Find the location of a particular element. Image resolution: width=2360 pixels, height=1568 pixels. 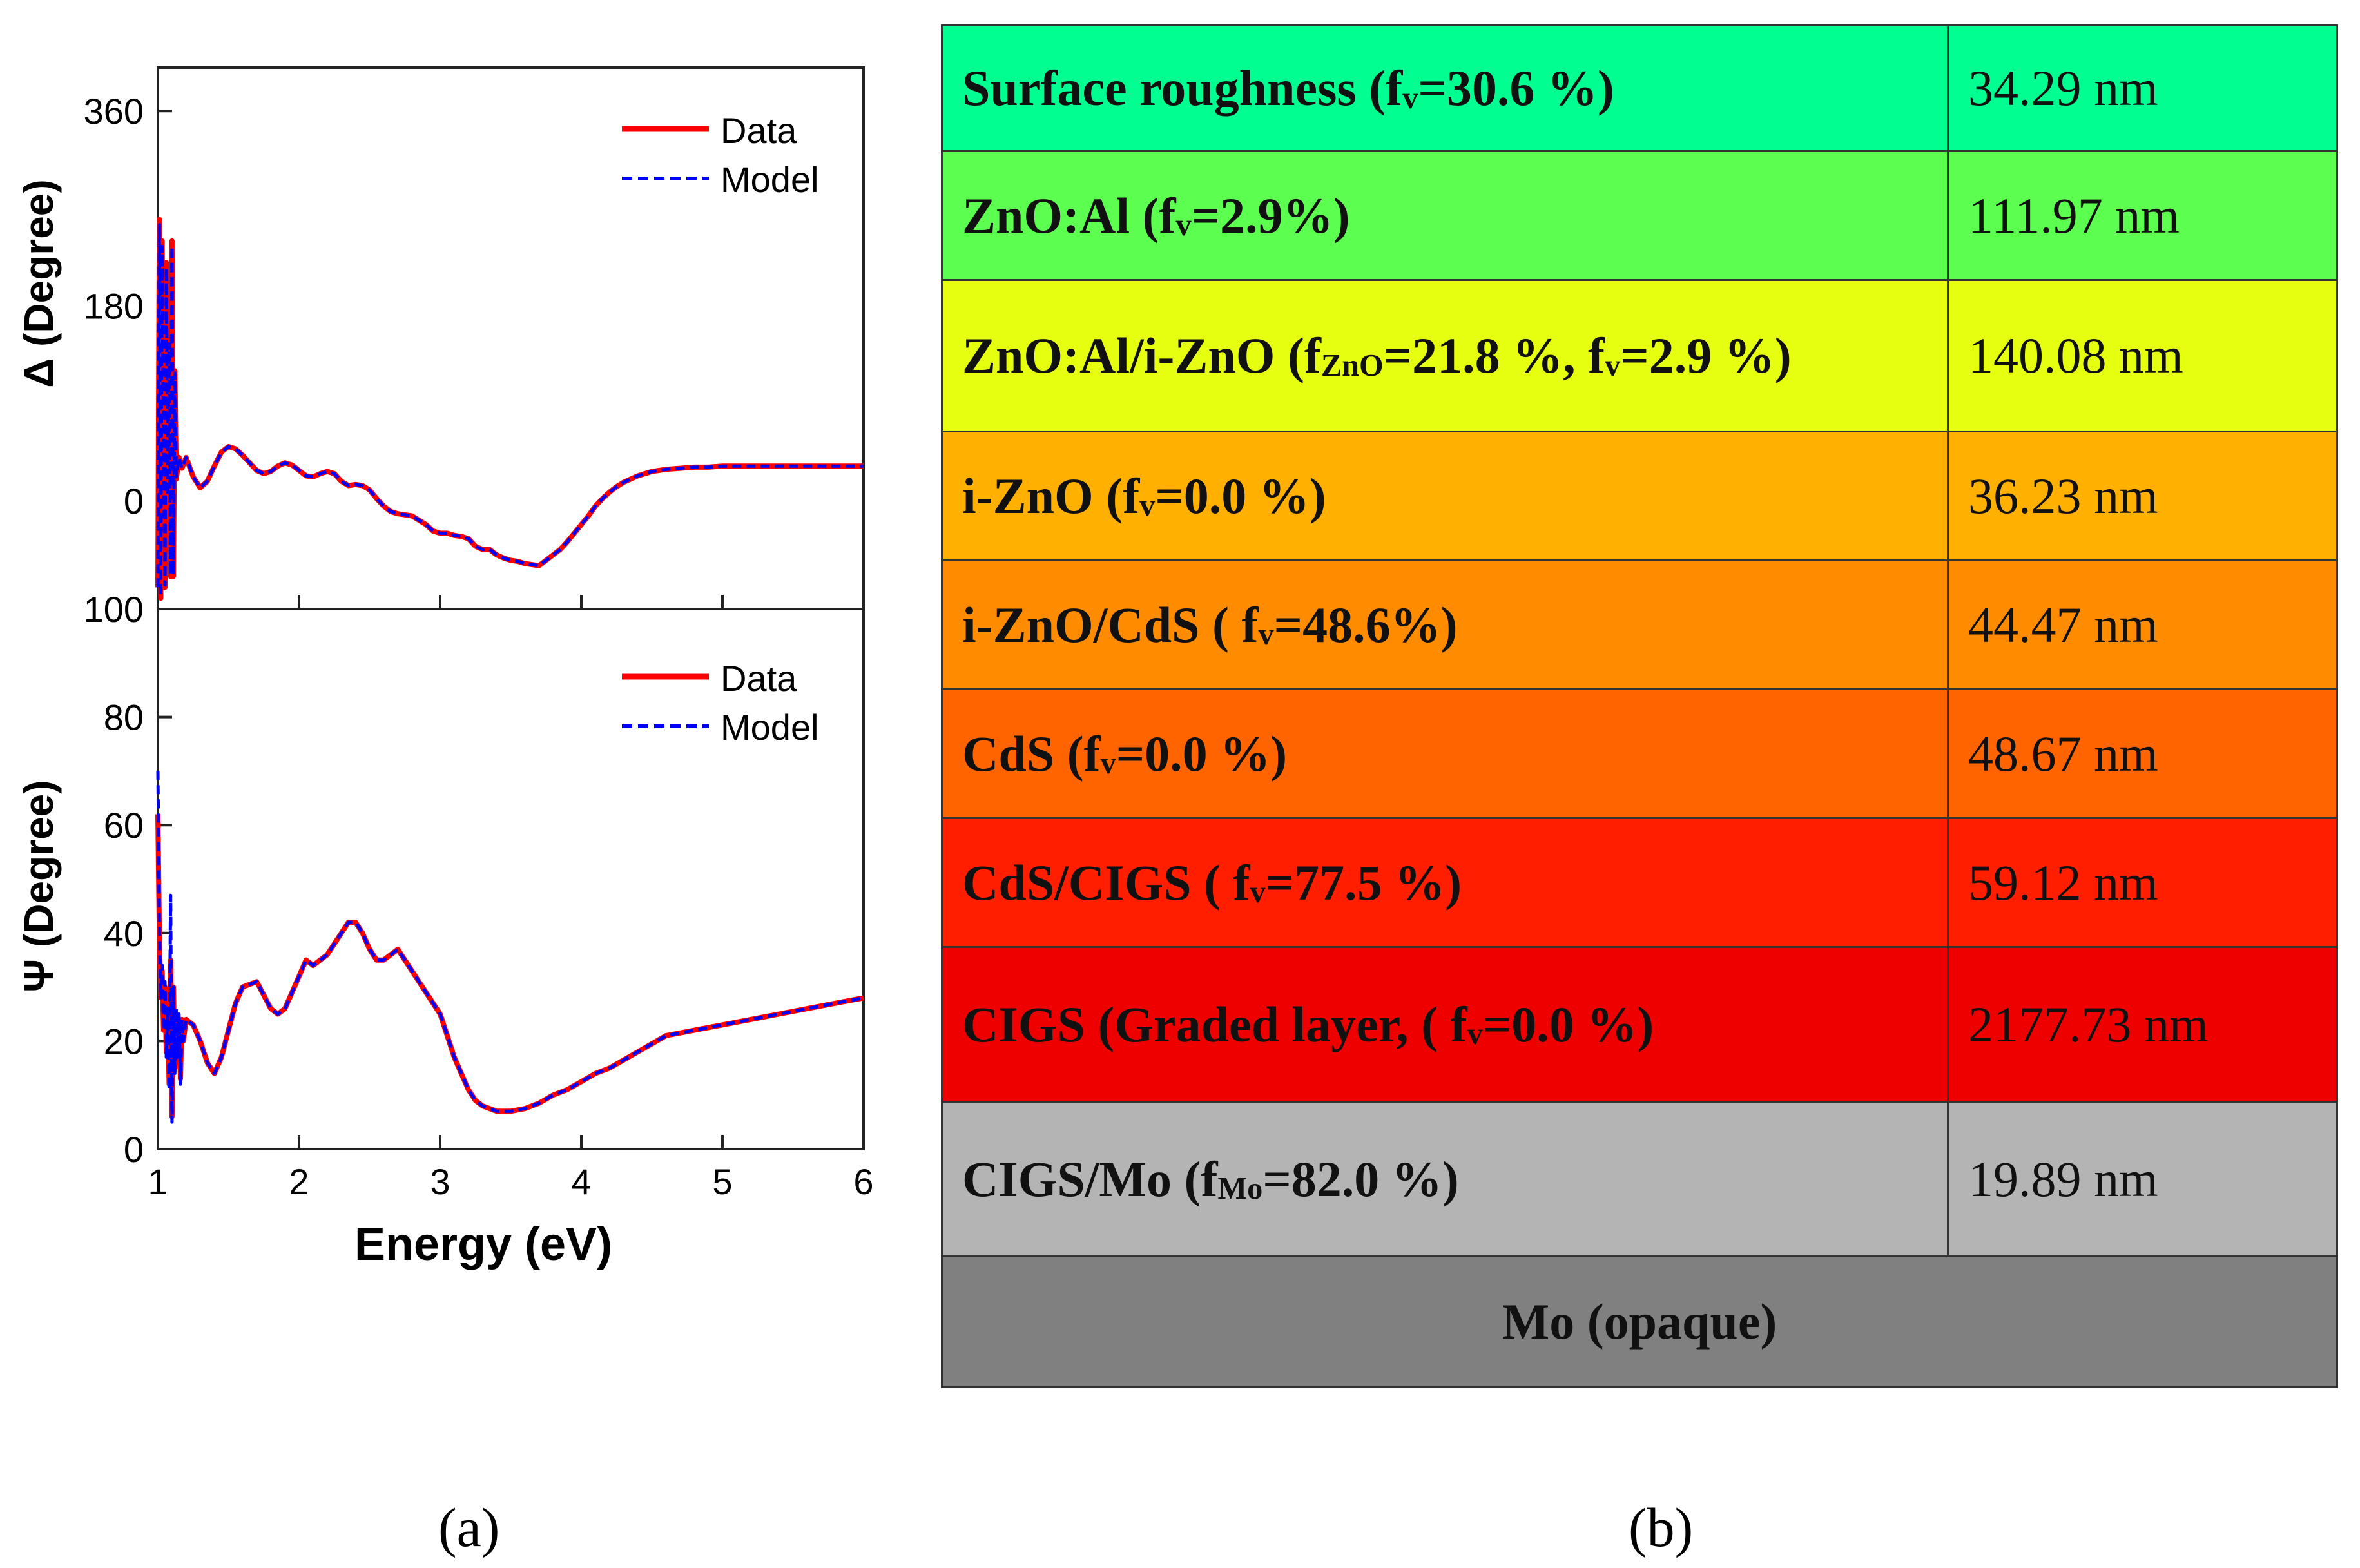

y-tick-label: 60 is located at coordinates (124, 825).